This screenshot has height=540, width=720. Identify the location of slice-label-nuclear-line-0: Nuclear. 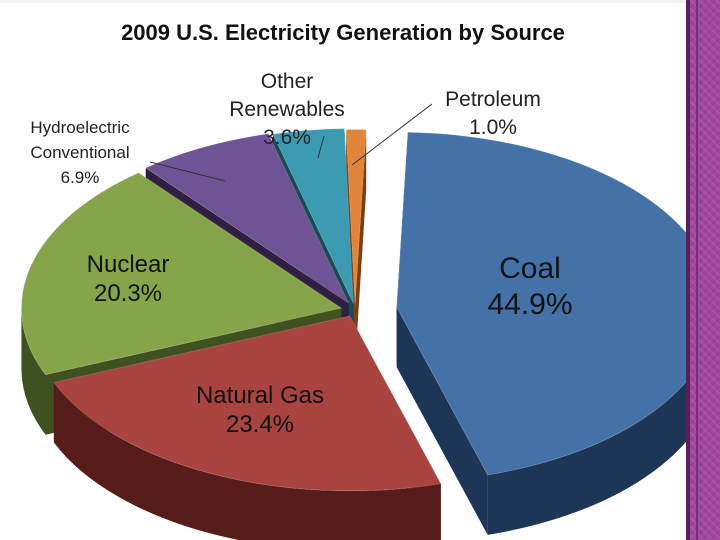
(128, 264).